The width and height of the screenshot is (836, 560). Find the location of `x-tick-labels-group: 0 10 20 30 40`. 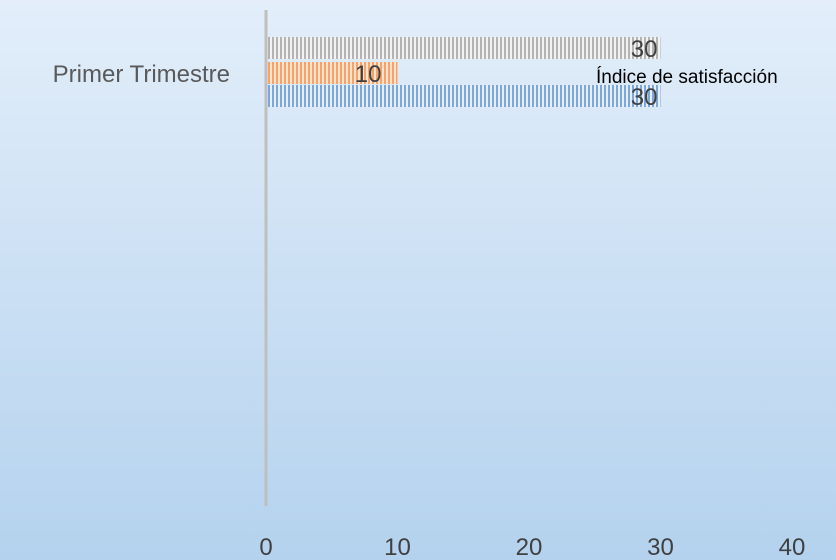

x-tick-labels-group: 0 10 20 30 40 is located at coordinates (532, 547).